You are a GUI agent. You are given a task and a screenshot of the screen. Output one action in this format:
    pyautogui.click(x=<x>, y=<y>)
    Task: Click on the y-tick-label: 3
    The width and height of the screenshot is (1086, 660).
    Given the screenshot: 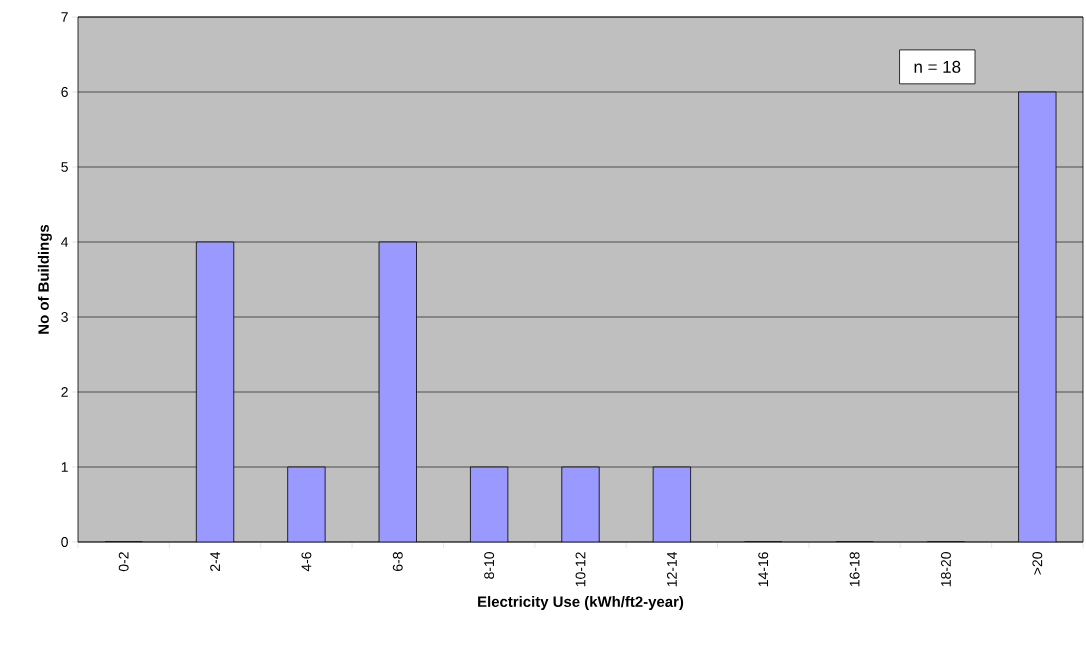 What is the action you would take?
    pyautogui.click(x=64, y=317)
    